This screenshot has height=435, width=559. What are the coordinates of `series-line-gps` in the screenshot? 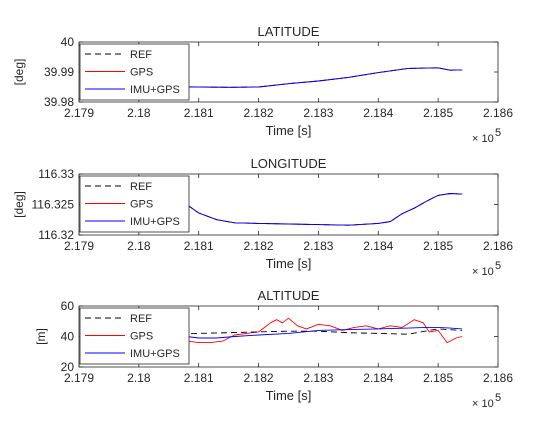 It's located at (311, 330).